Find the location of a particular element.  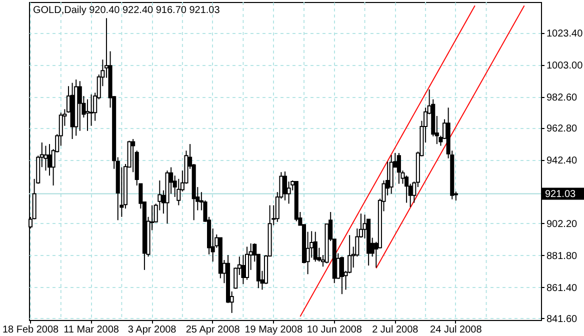

x-tick-label: 19 May 2008 is located at coordinates (273, 330).